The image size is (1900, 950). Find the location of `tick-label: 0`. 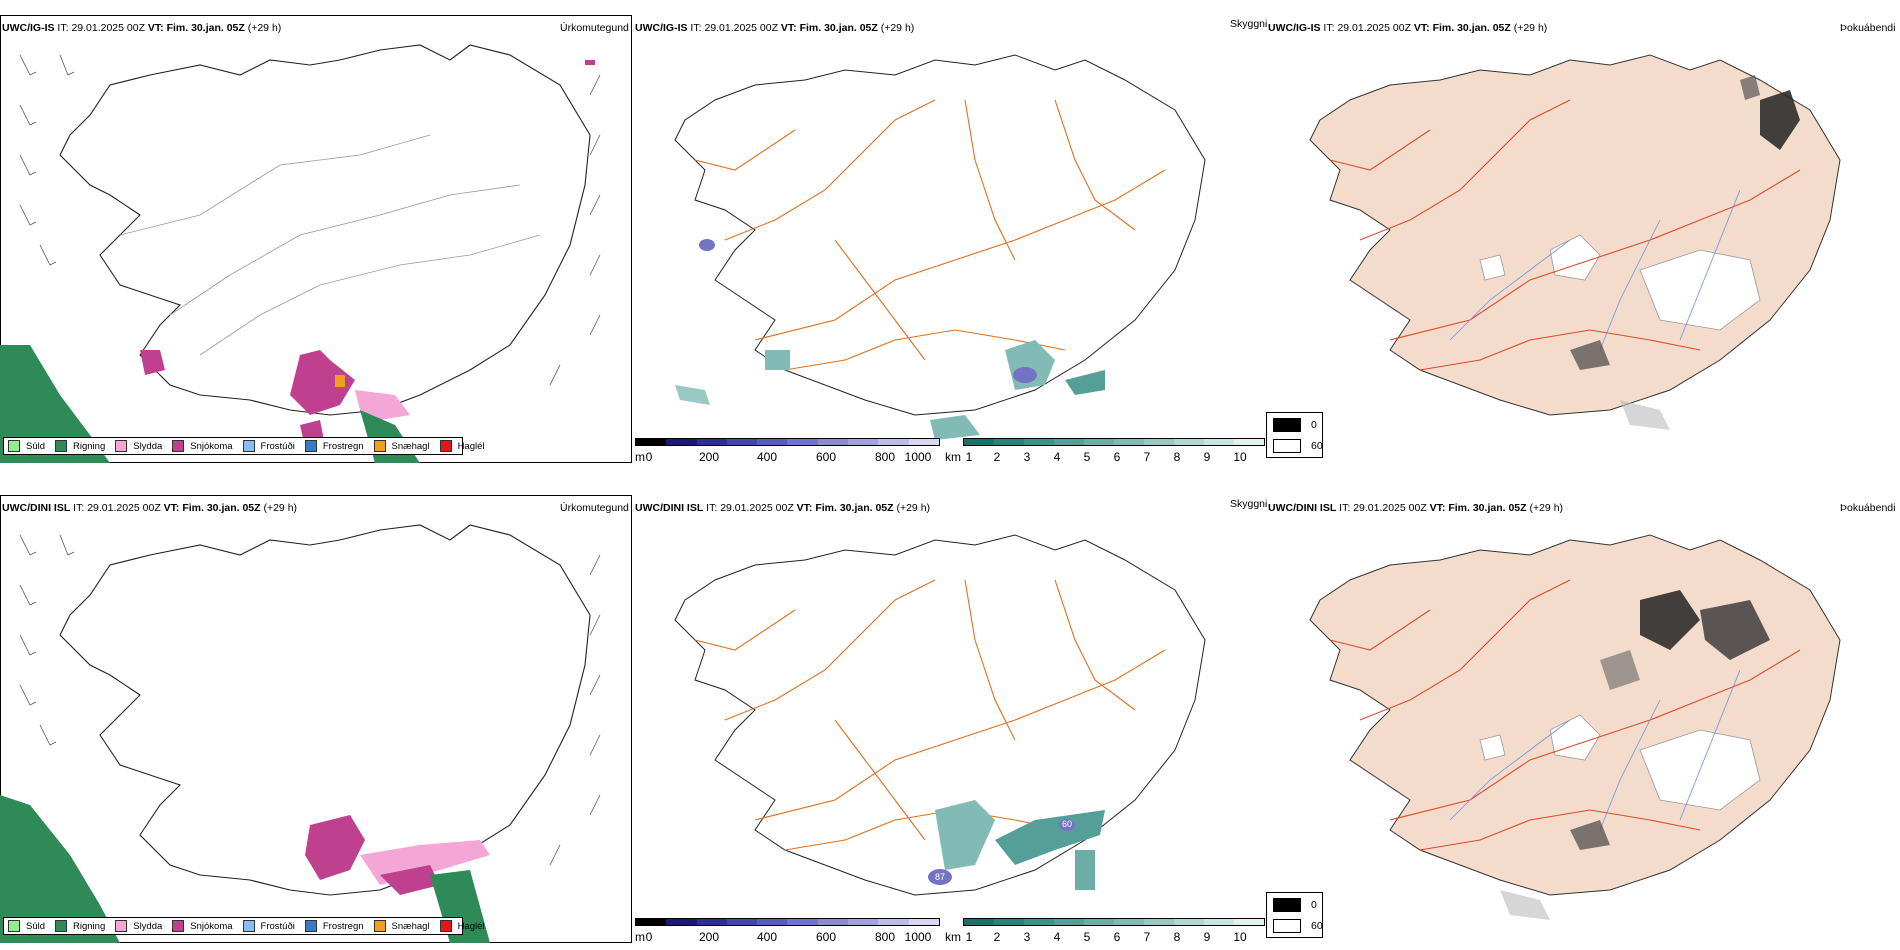

tick-label: 0 is located at coordinates (649, 937).